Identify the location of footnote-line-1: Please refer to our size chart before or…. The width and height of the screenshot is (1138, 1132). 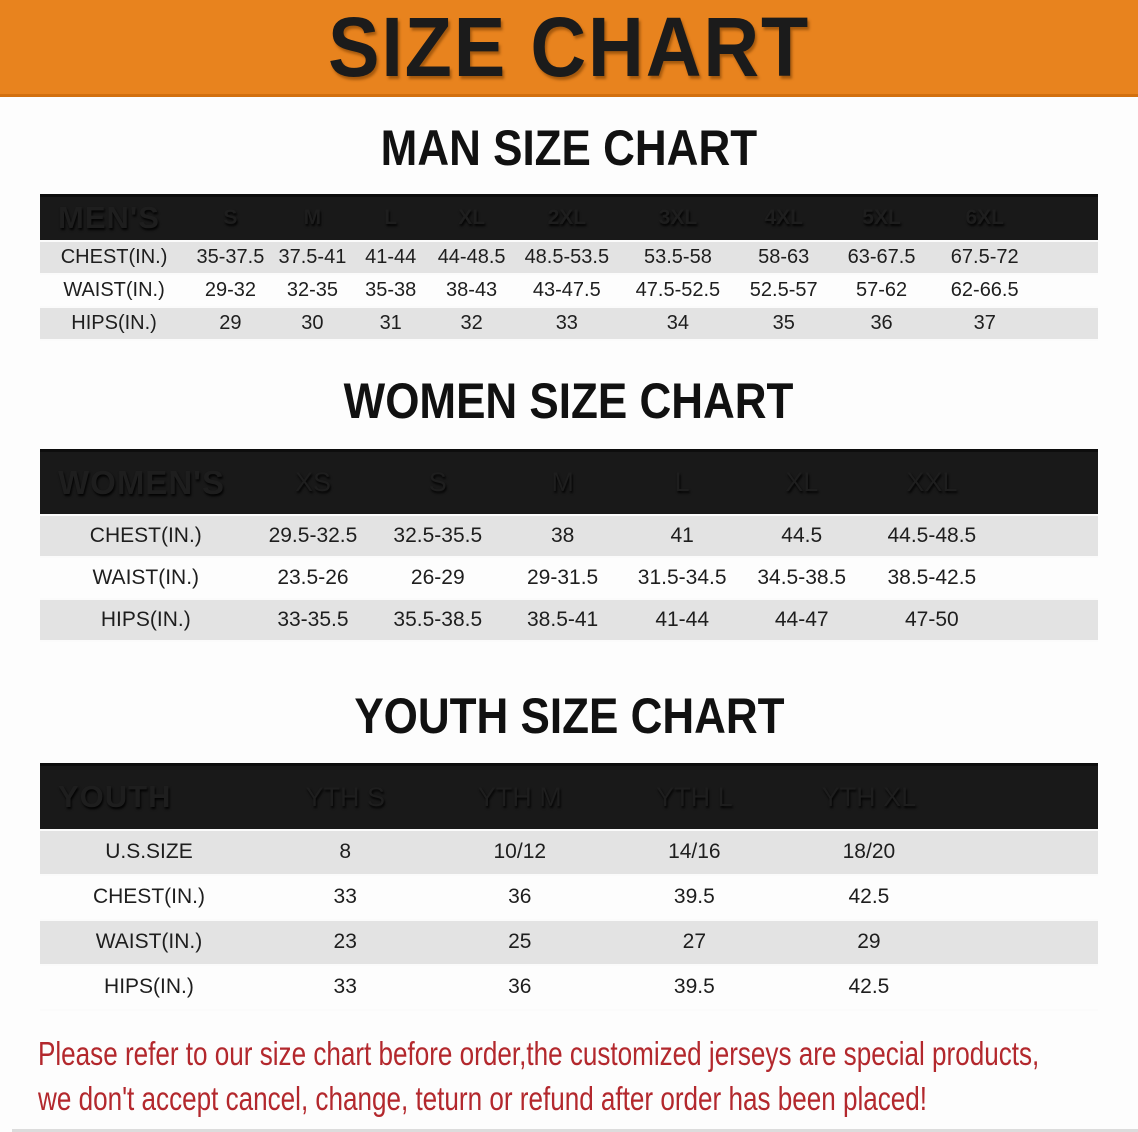
(539, 1053).